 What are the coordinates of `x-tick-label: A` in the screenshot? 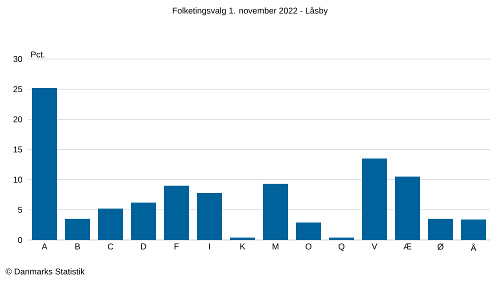 It's located at (45, 247).